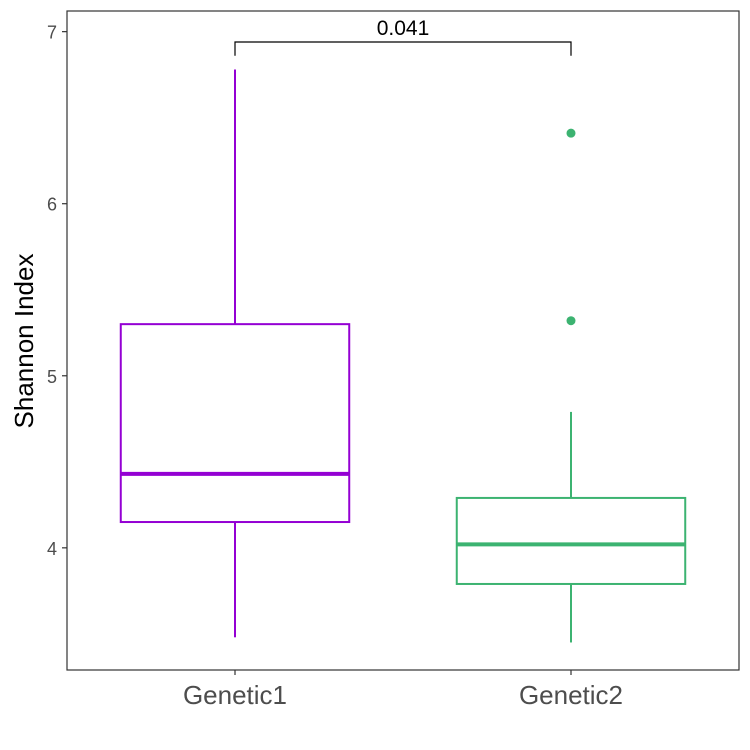 This screenshot has height=750, width=750. I want to click on x-tick-label: Genetic2, so click(571, 695).